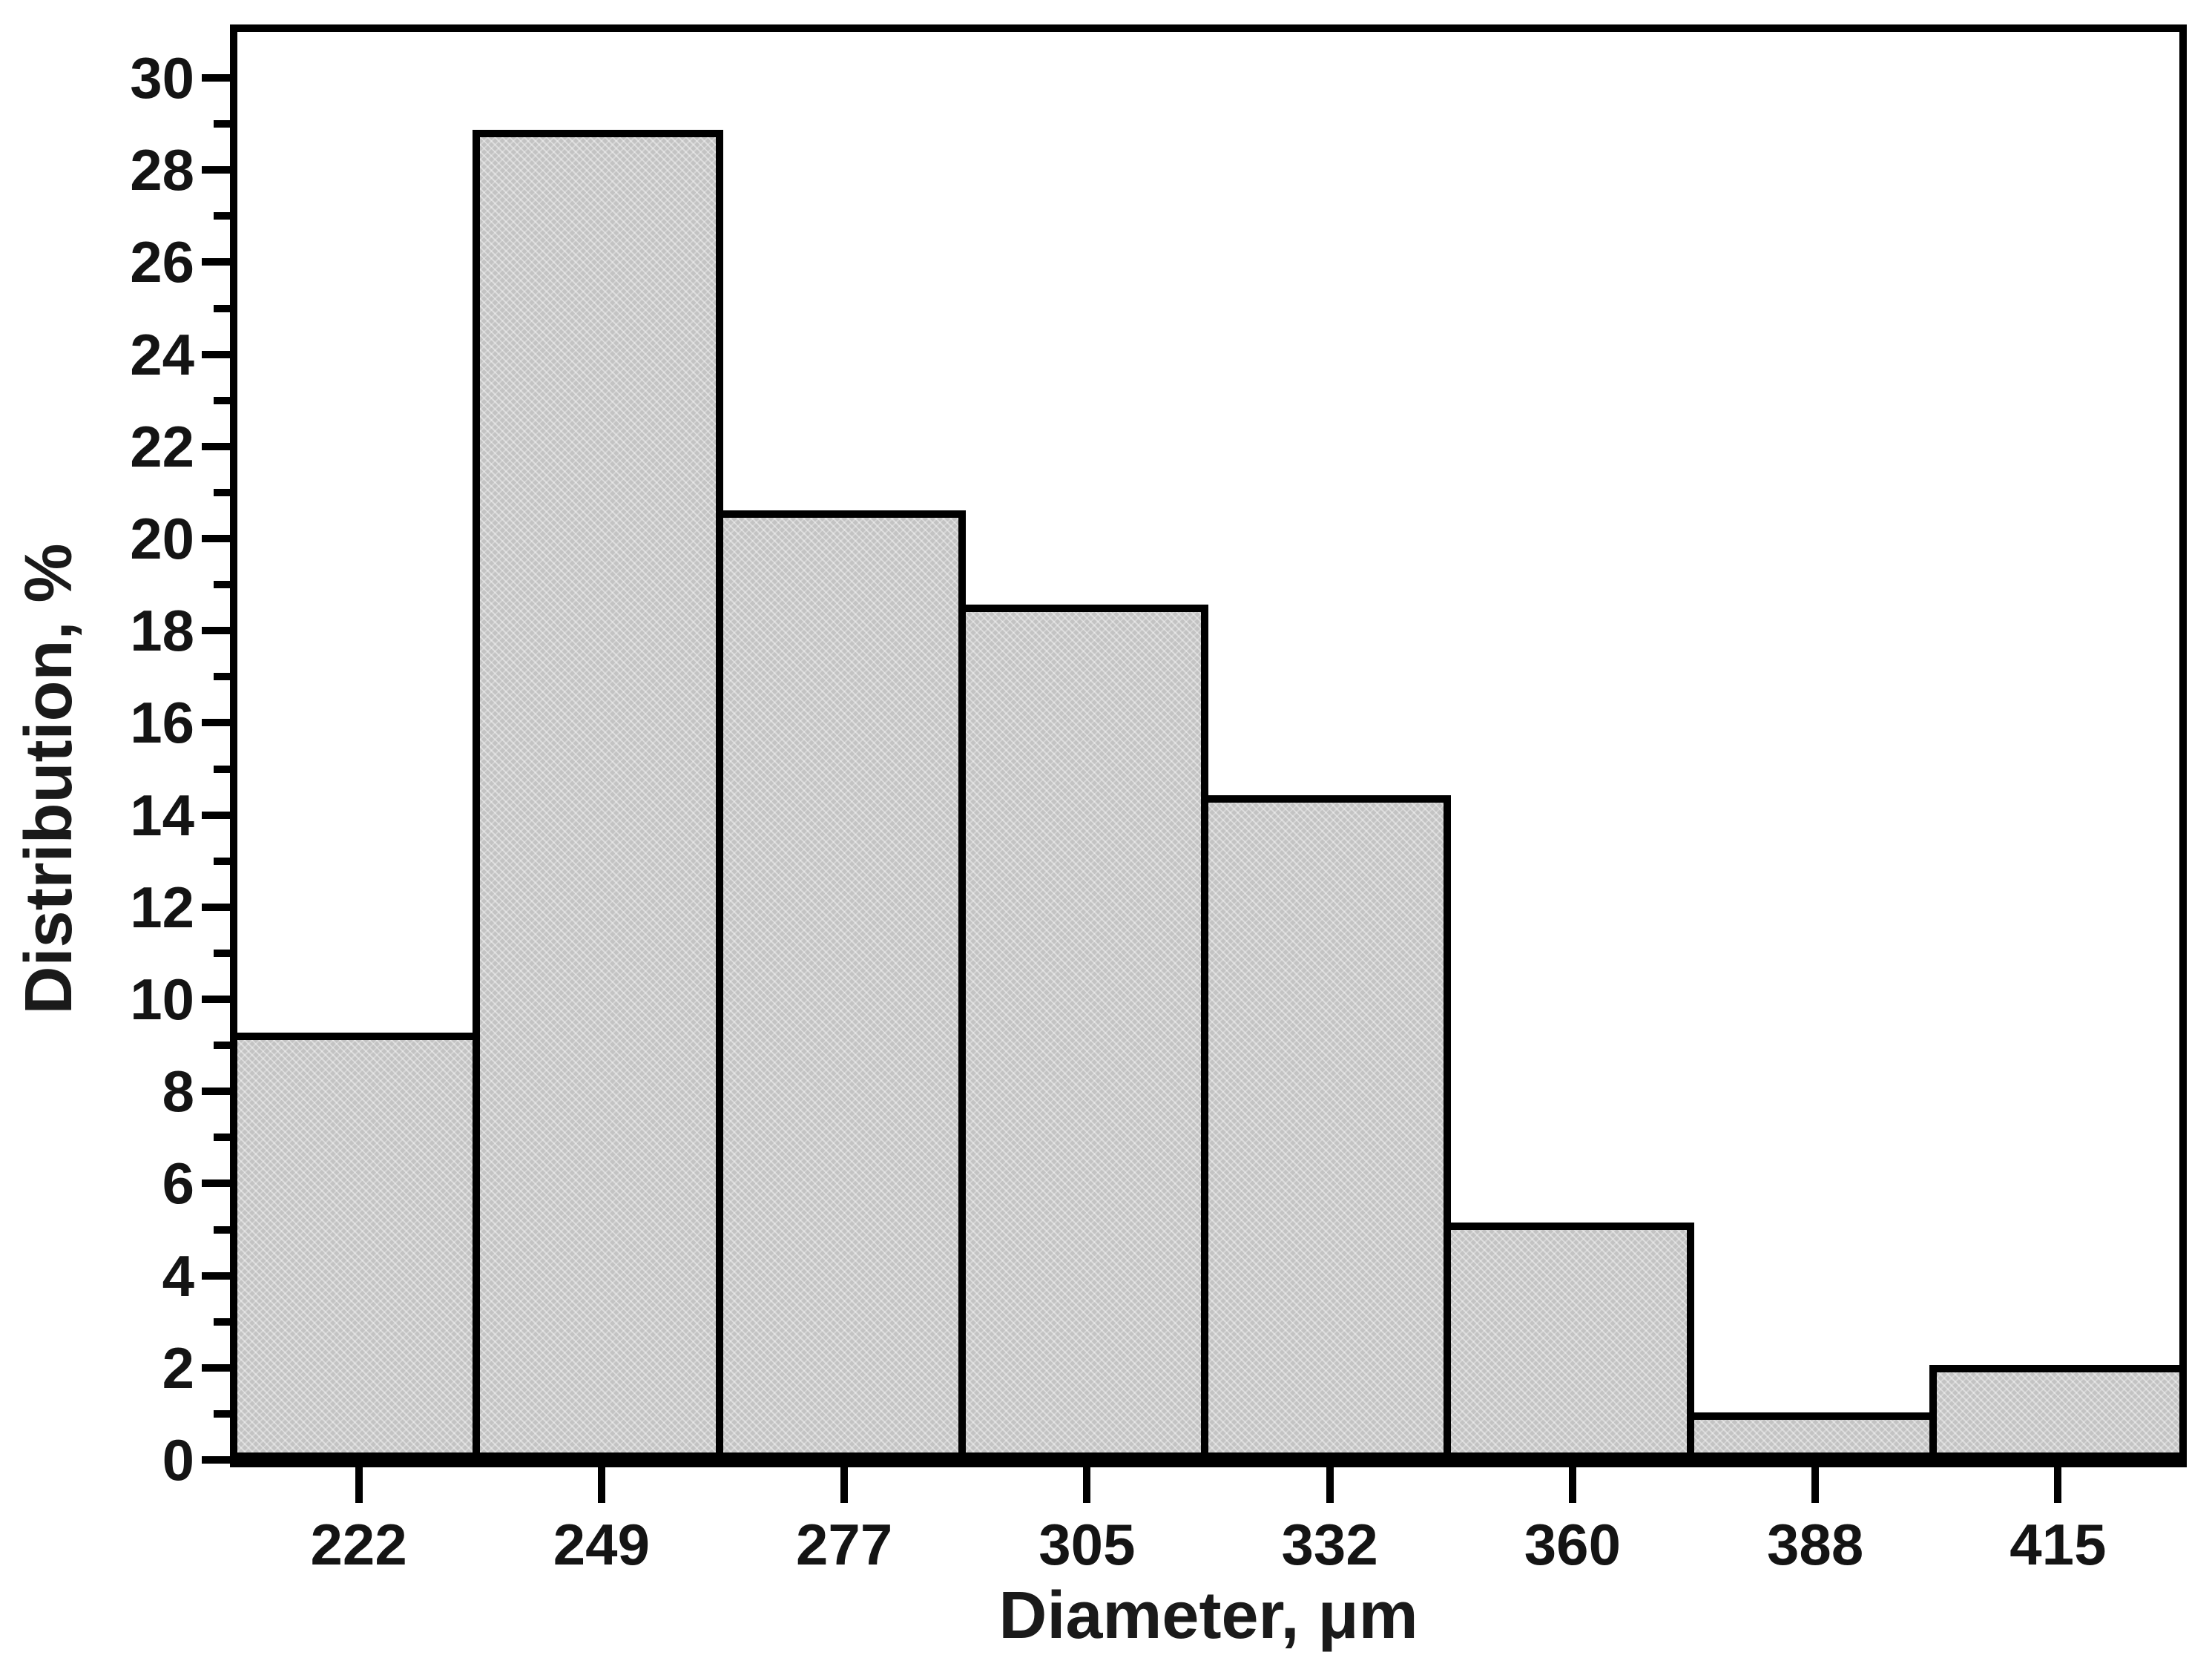  Describe the element at coordinates (162, 354) in the screenshot. I see `y-axis-tick-label-24: 24` at that location.